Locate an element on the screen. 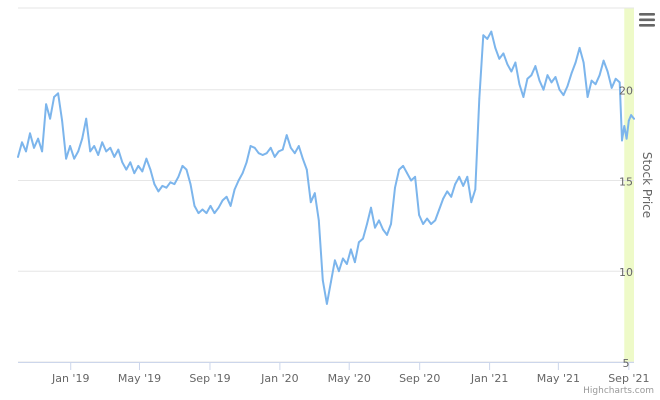 The image size is (660, 400). y-tick-label-5: 5 is located at coordinates (626, 363).